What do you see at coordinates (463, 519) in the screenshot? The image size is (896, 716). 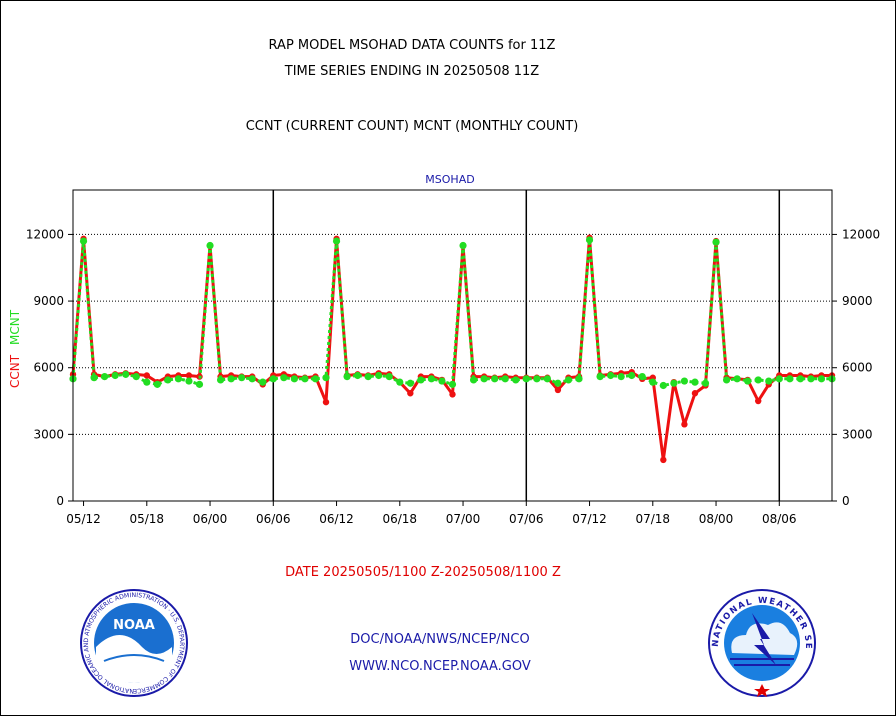 I see `x-tick-label: 07/00` at bounding box center [463, 519].